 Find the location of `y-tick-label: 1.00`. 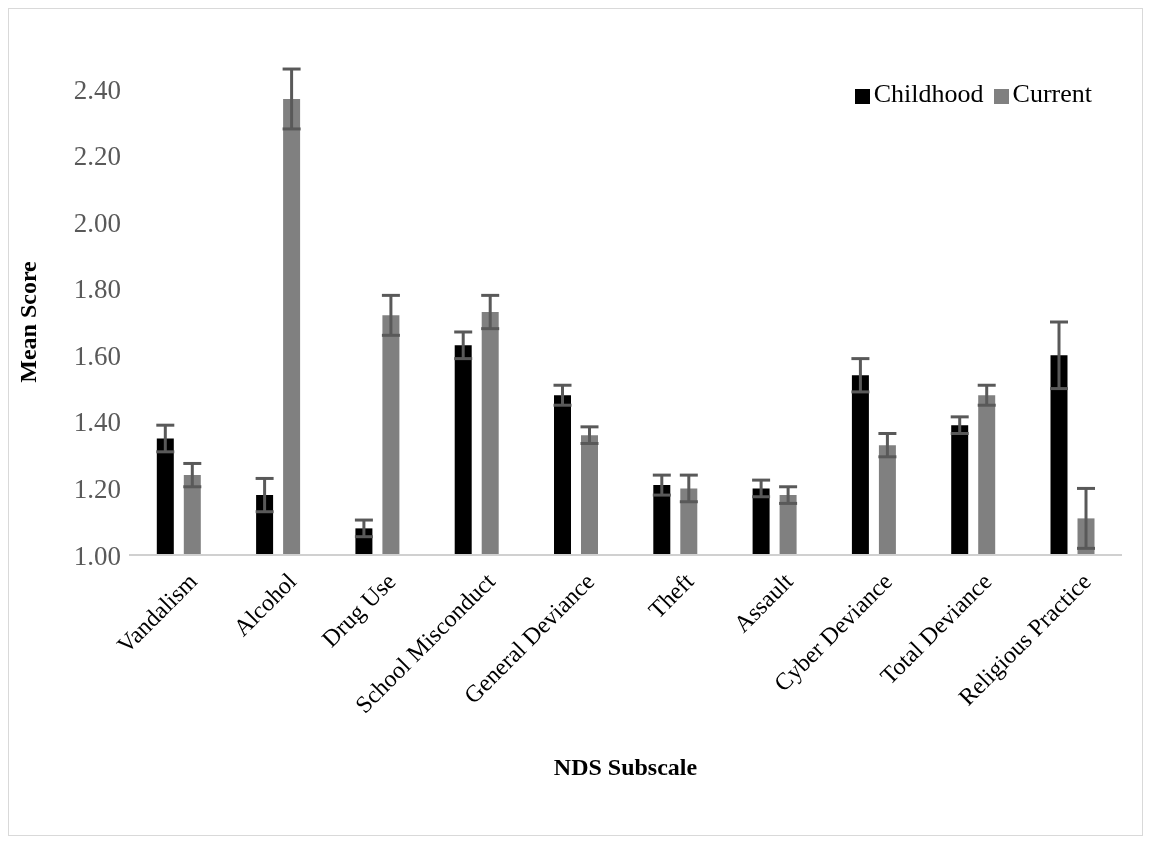

y-tick-label: 1.00 is located at coordinates (97, 555).